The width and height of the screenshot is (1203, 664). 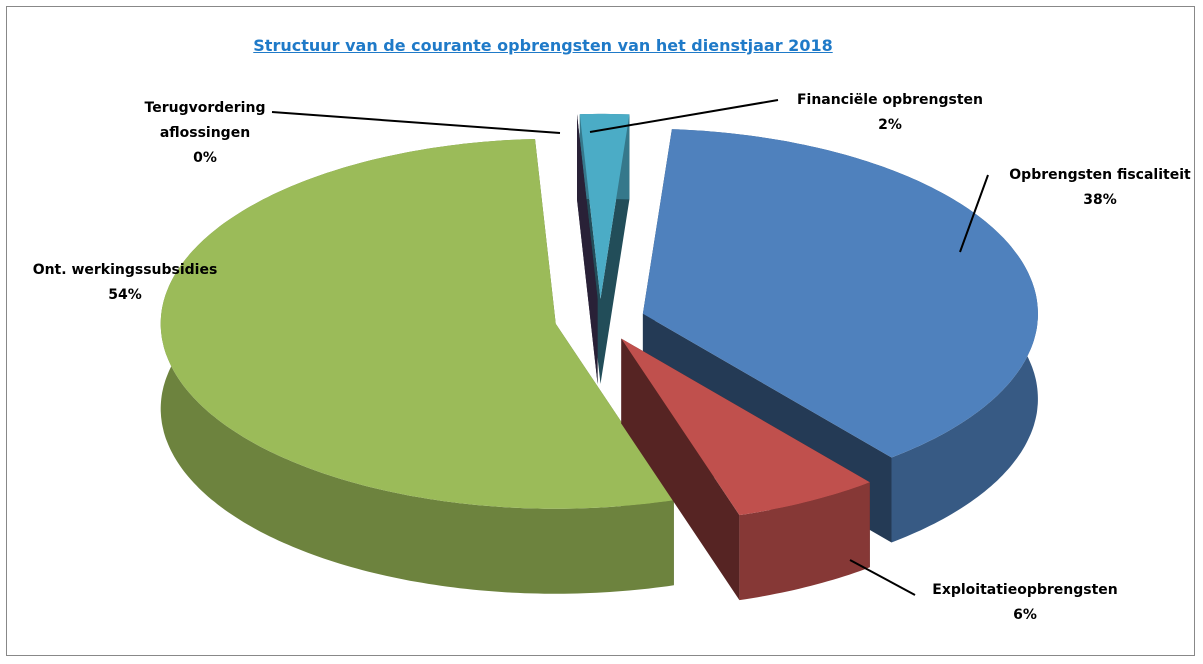 I want to click on value-label: 38%, so click(x=1100, y=200).